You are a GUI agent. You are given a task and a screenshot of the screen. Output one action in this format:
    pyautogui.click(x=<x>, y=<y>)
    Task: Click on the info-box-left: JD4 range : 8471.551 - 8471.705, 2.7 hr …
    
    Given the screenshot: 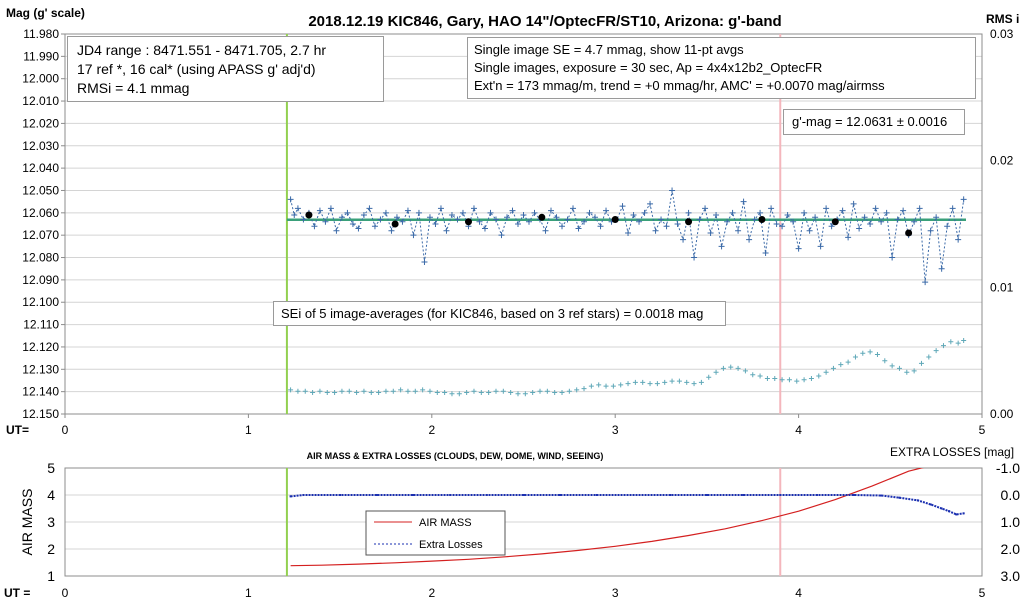 What is the action you would take?
    pyautogui.click(x=225, y=69)
    